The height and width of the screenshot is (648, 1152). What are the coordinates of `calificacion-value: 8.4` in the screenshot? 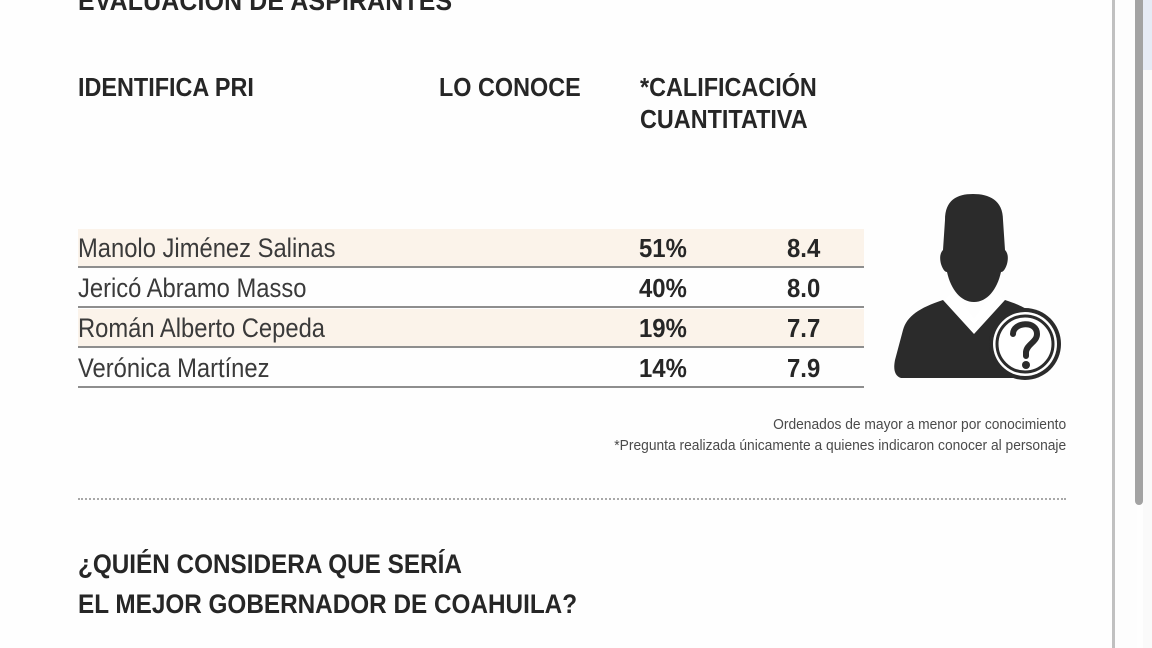 It's located at (804, 248).